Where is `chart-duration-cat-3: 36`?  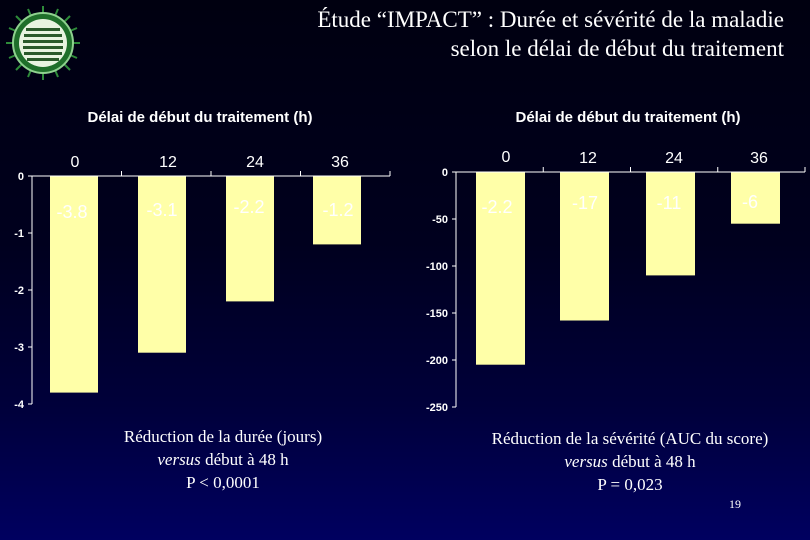
chart-duration-cat-3: 36 is located at coordinates (340, 162).